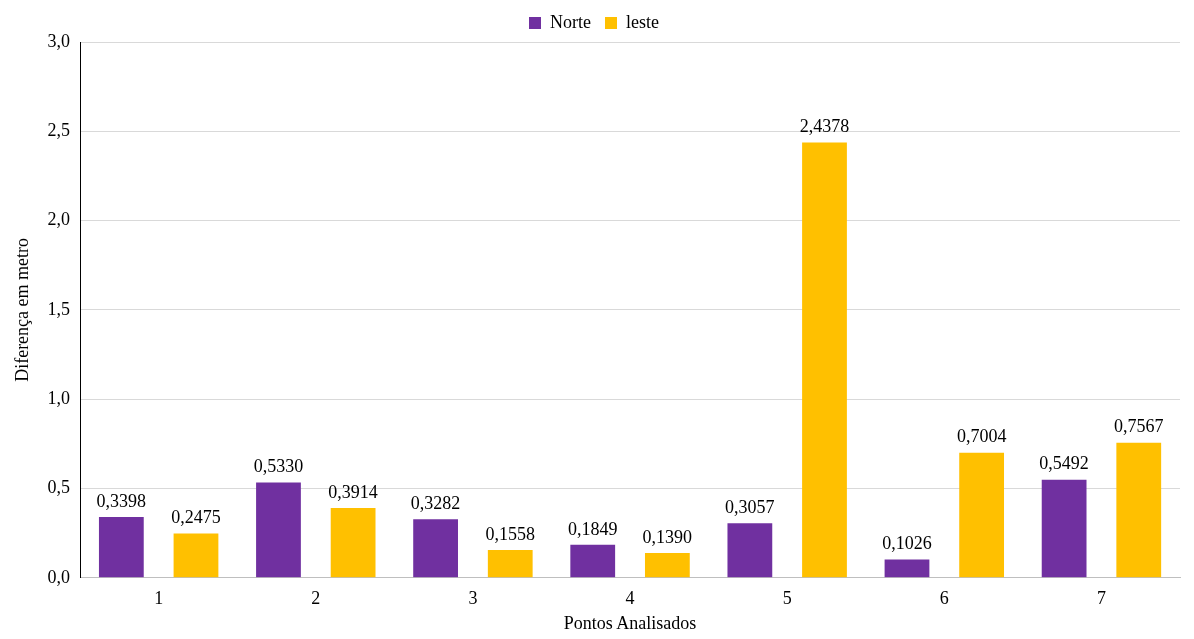 The width and height of the screenshot is (1194, 639). What do you see at coordinates (121, 500) in the screenshot?
I see `data-label: 0,3398` at bounding box center [121, 500].